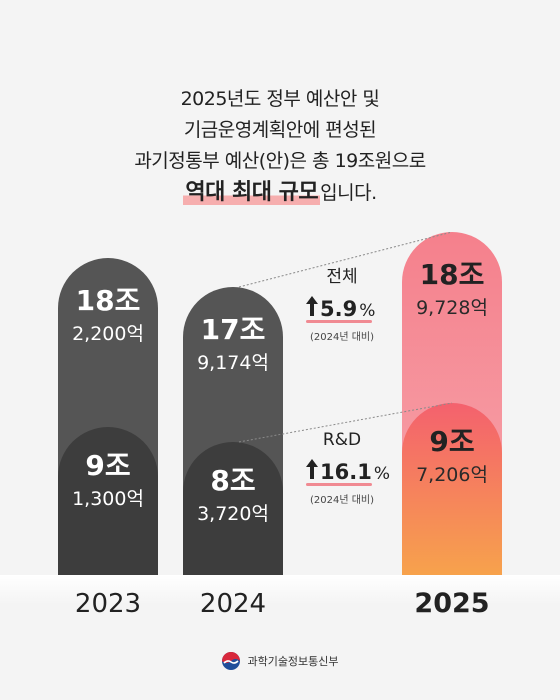  I want to click on total-label-eok-2023: 2,200억, so click(108, 334).